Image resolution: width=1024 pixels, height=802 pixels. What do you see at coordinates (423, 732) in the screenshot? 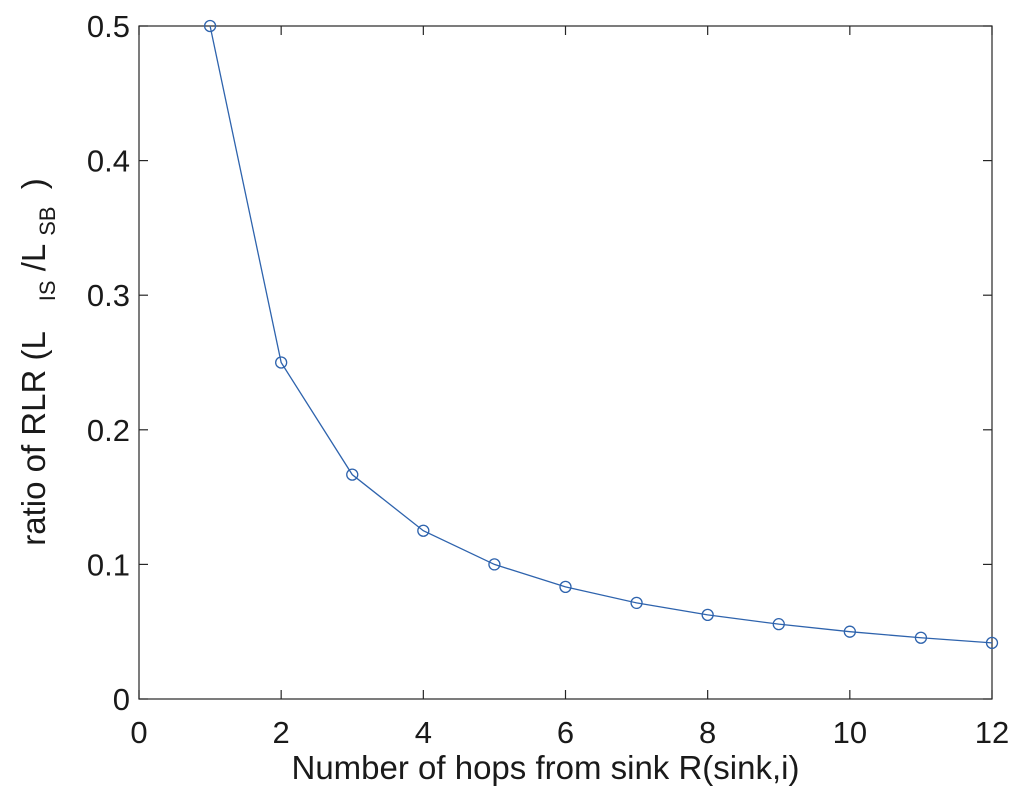
I see `x-tick-label: 4` at bounding box center [423, 732].